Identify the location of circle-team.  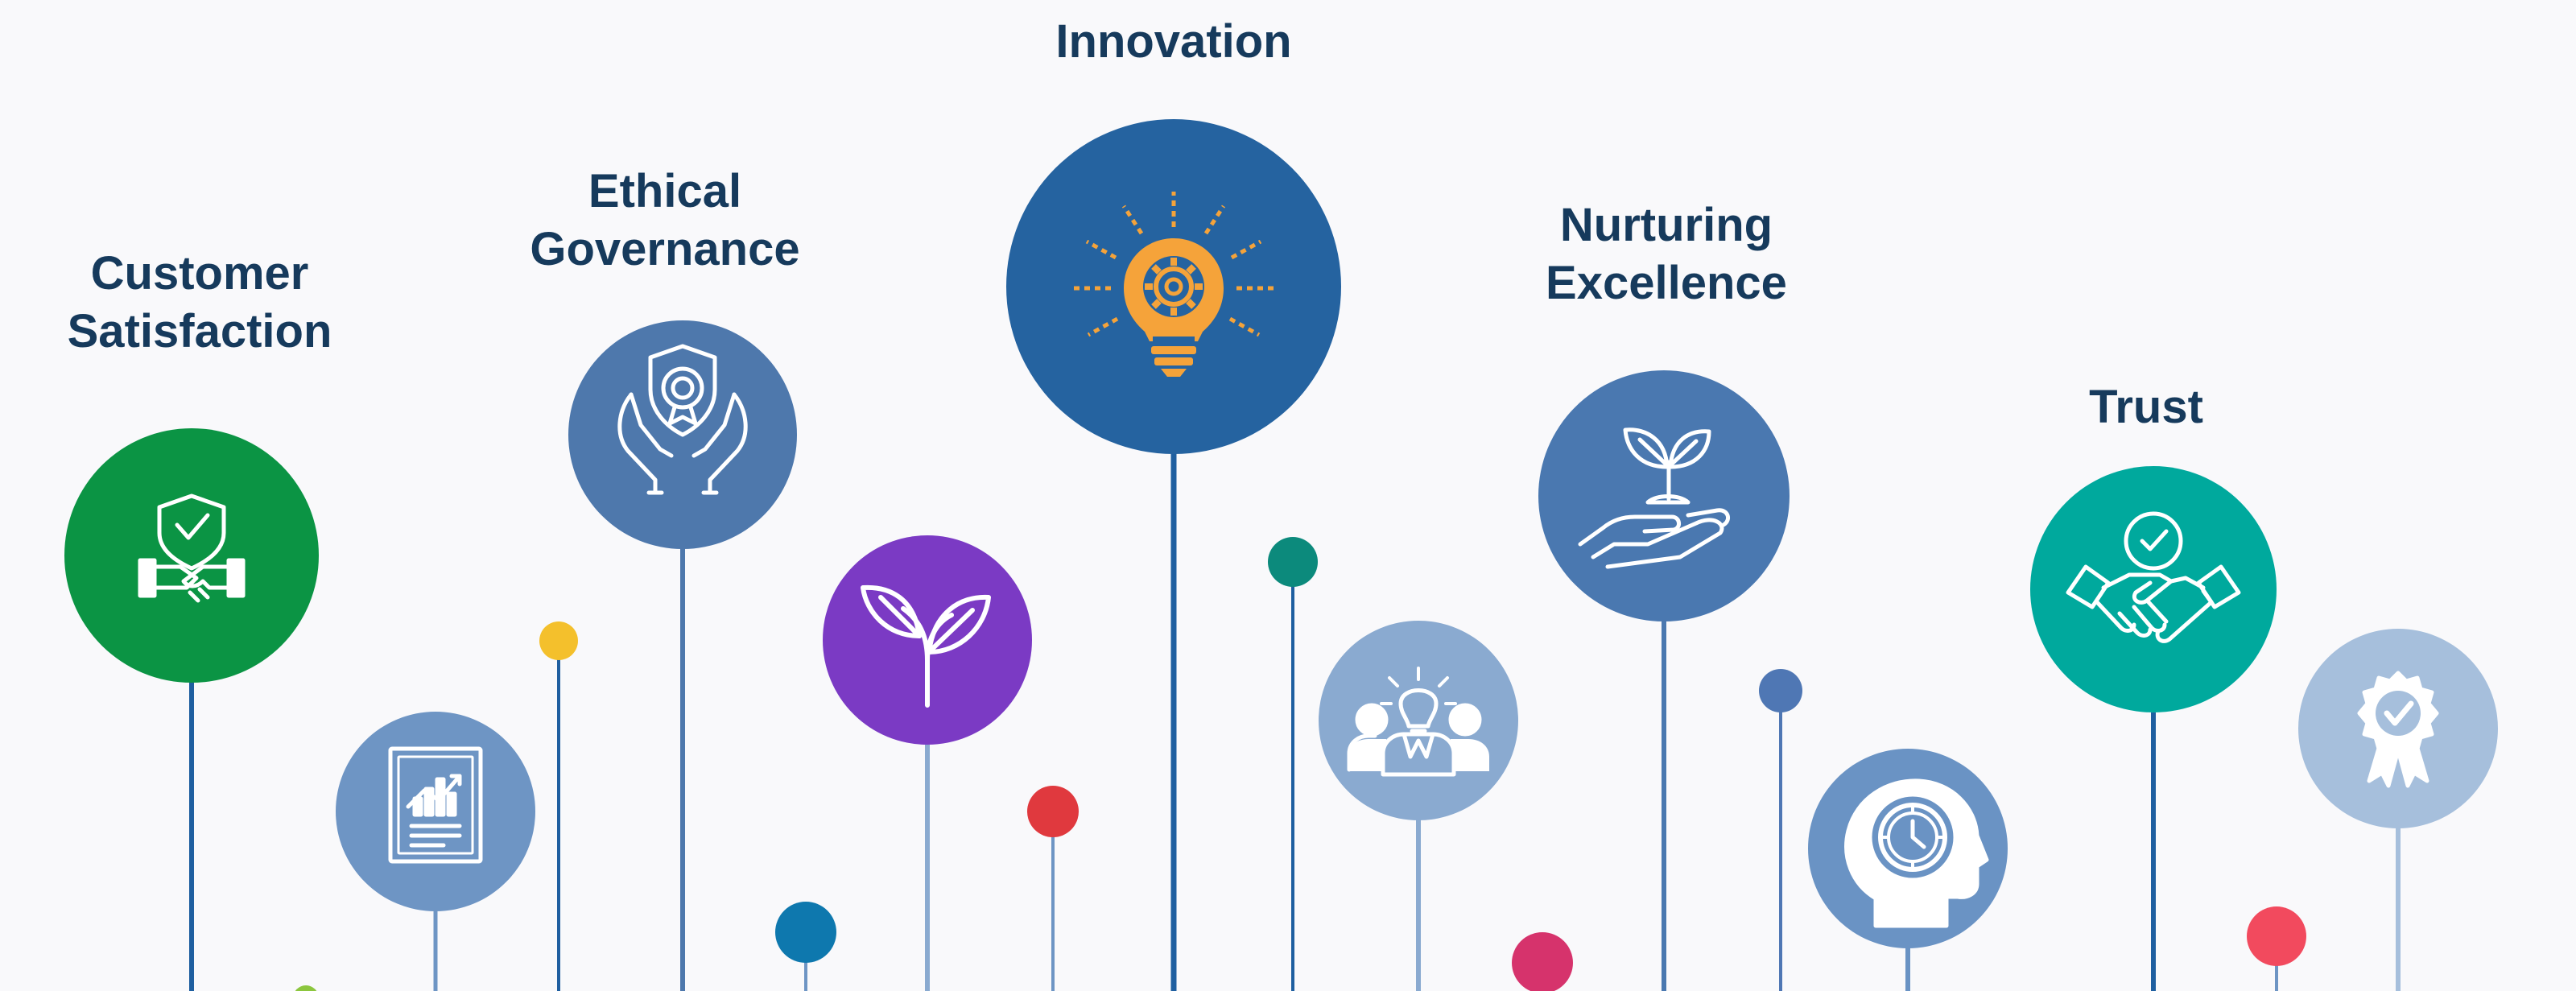
(1418, 721).